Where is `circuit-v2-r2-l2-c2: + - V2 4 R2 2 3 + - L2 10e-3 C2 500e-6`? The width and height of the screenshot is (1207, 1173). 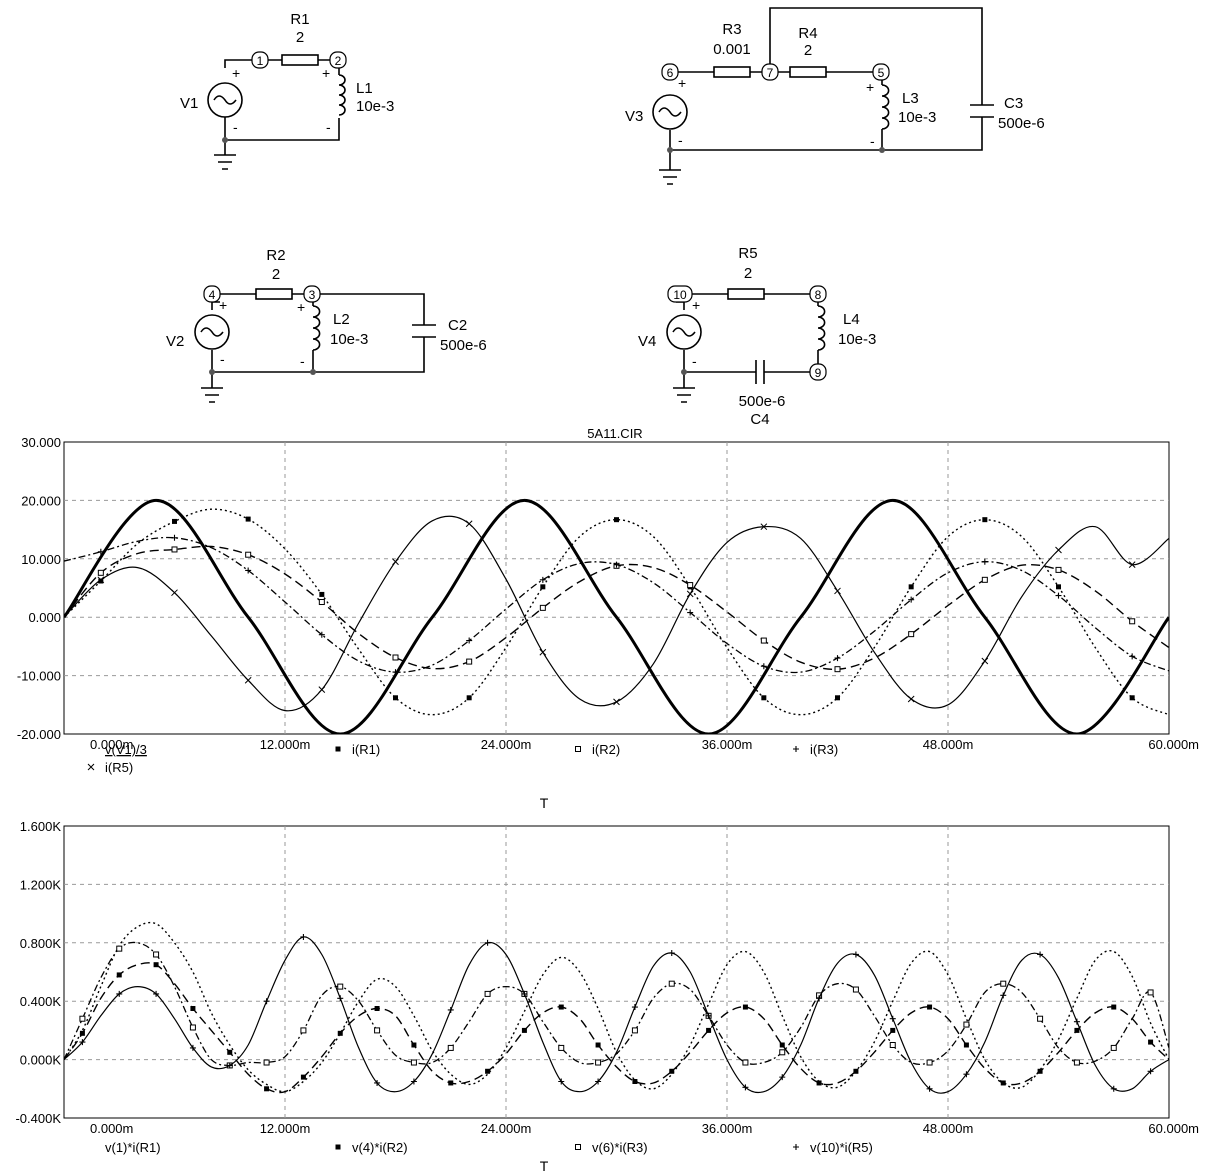
circuit-v2-r2-l2-c2: + - V2 4 R2 2 3 + - L2 10e-3 C2 500e-6 is located at coordinates (326, 325).